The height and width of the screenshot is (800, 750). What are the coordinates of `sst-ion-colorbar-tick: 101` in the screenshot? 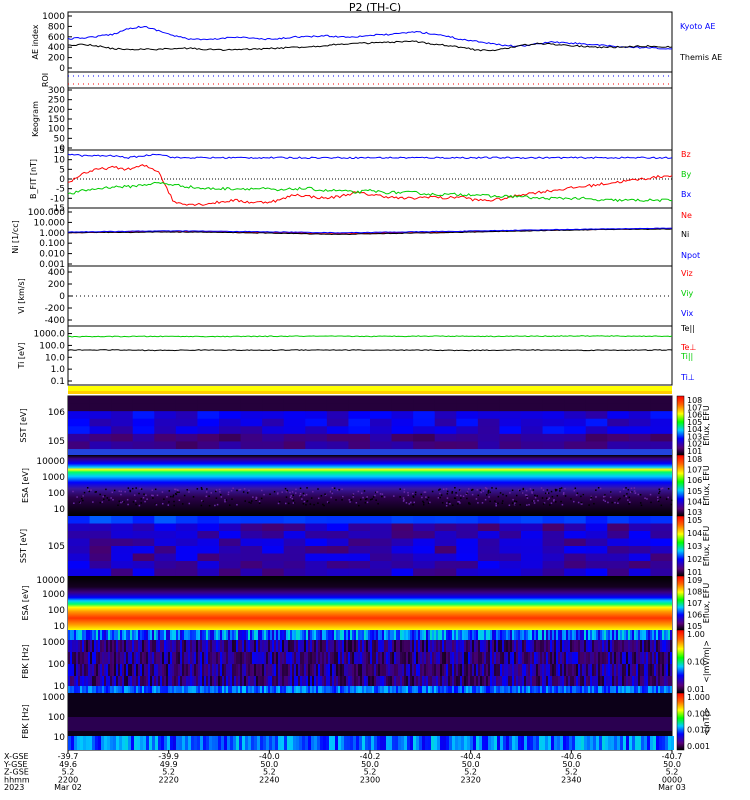 It's located at (694, 451).